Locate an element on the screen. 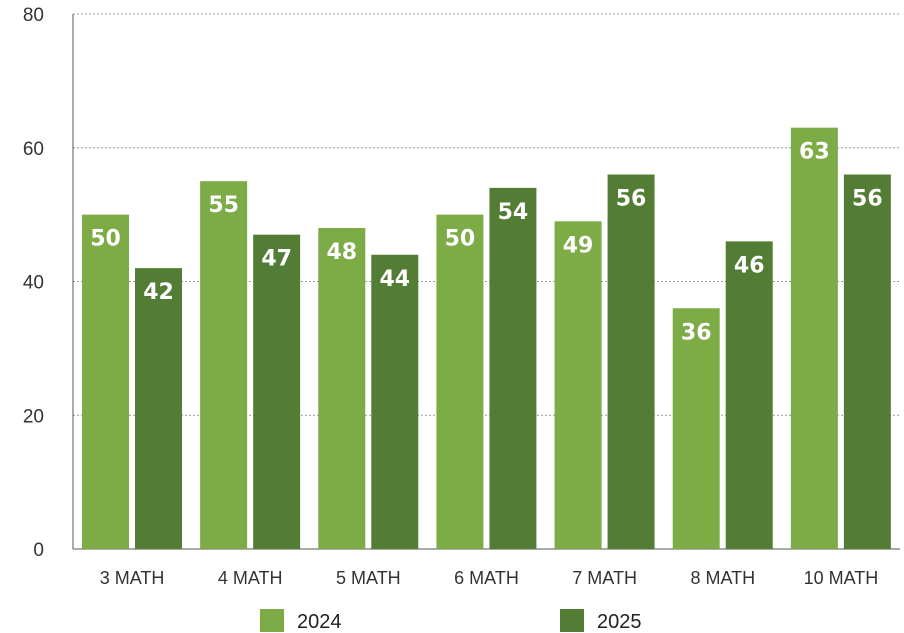 Image resolution: width=904 pixels, height=633 pixels. x-category-label: 5 MATH is located at coordinates (368, 578).